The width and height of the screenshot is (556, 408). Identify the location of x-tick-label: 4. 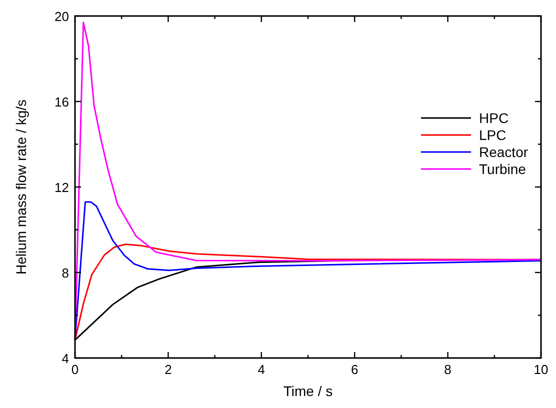
(262, 369).